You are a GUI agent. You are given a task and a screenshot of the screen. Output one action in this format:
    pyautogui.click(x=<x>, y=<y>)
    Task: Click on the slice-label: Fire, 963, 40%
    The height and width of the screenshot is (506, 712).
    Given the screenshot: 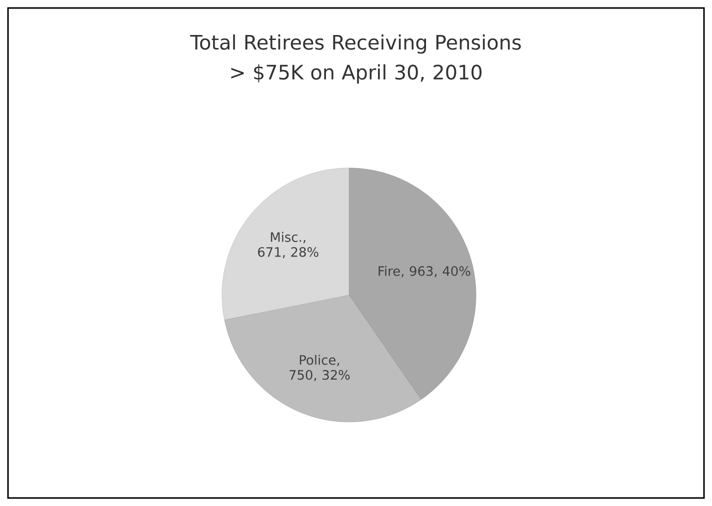 What is the action you would take?
    pyautogui.click(x=424, y=272)
    